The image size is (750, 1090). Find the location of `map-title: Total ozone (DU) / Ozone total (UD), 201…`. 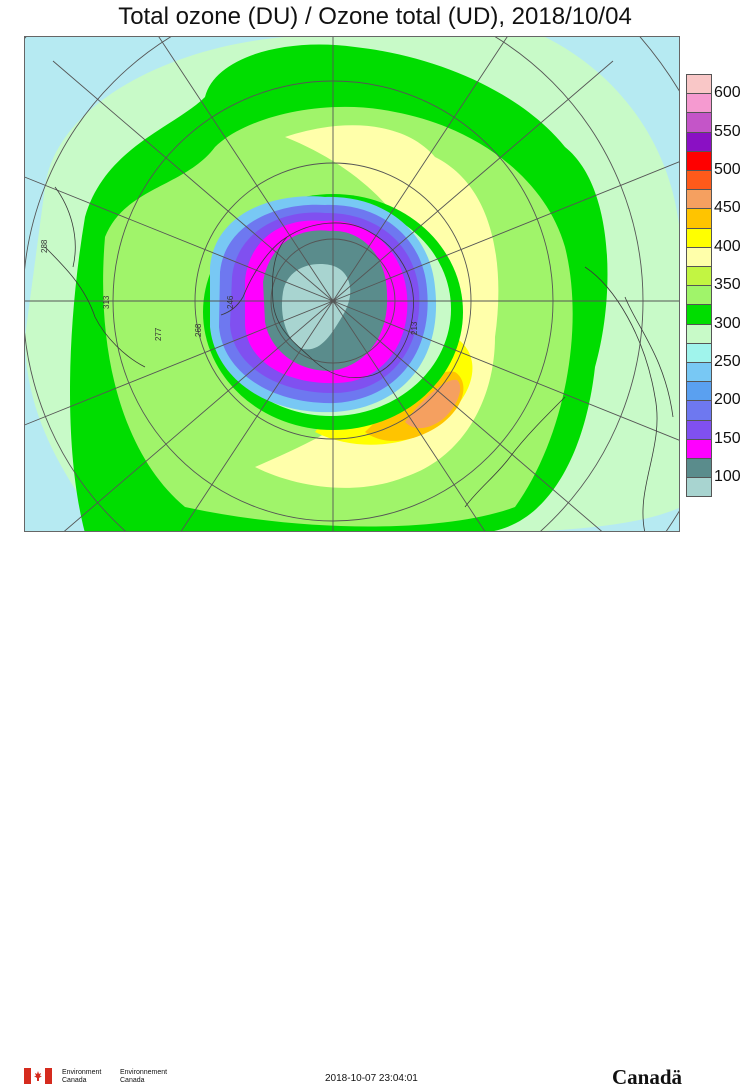

map-title: Total ozone (DU) / Ozone total (UD), 201… is located at coordinates (375, 16).